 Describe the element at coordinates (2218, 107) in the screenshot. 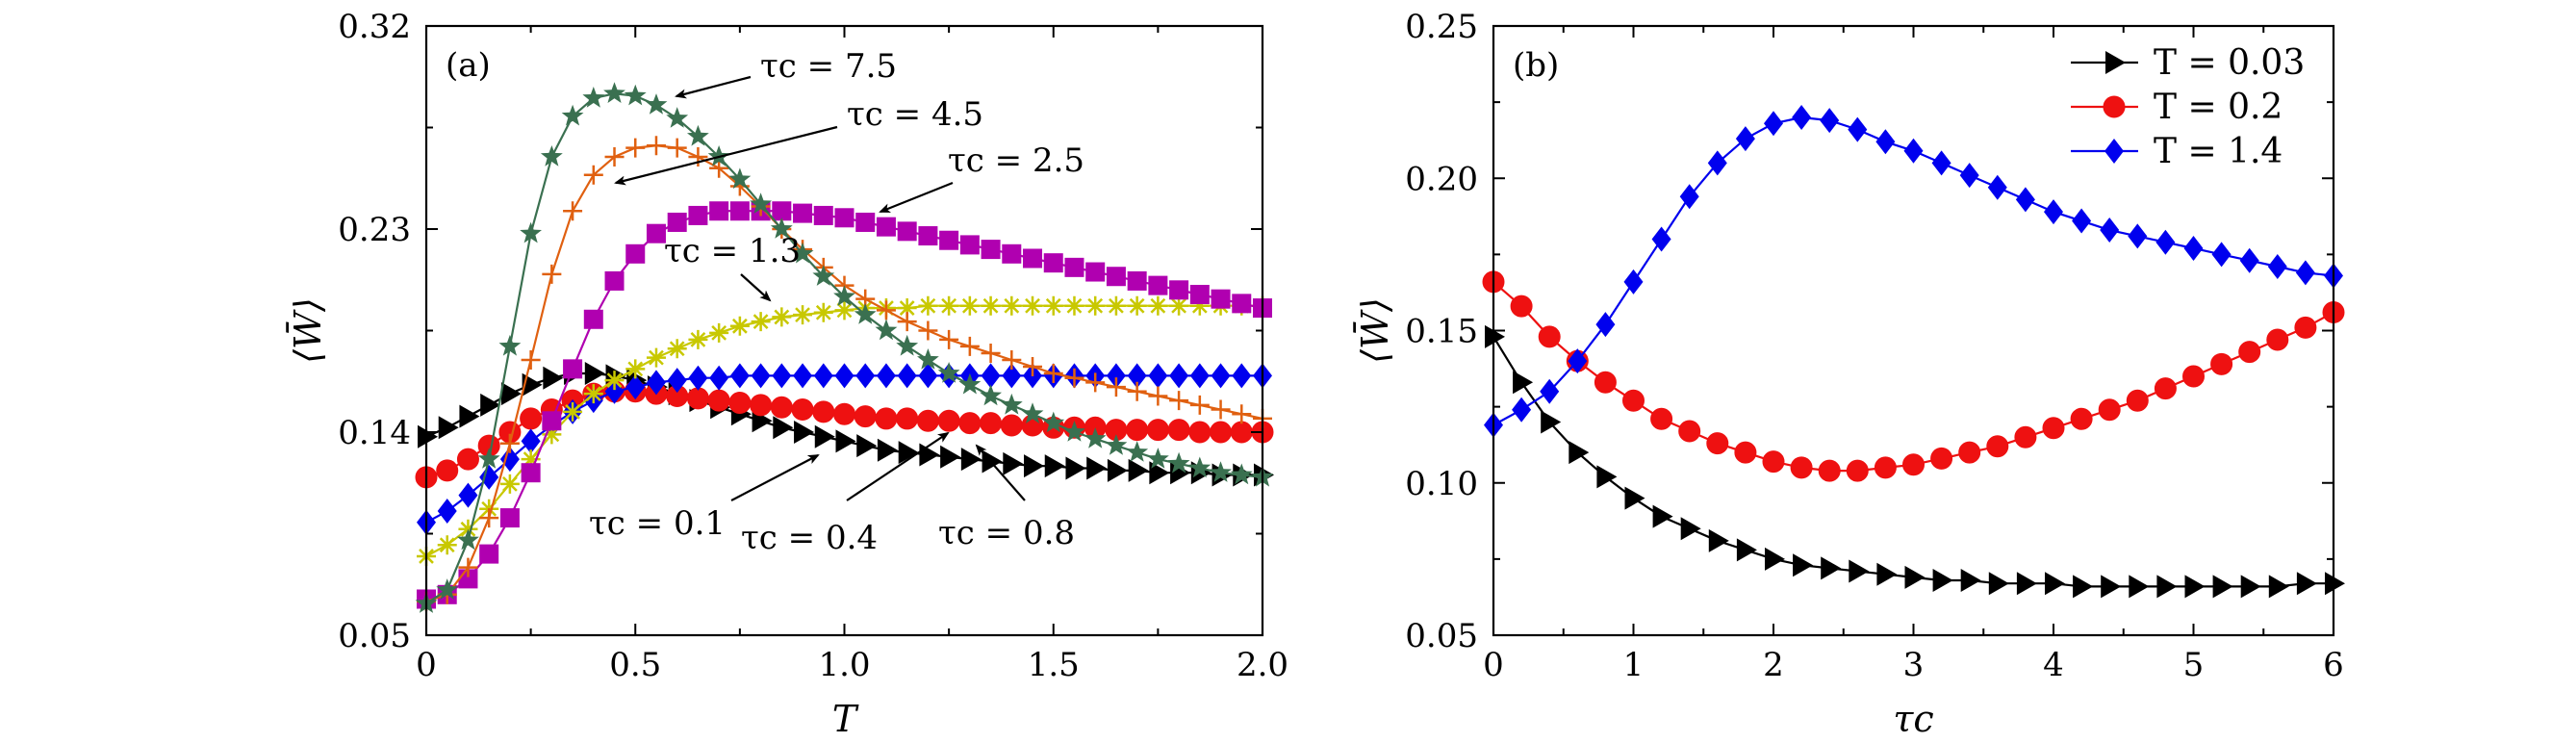

I see `legend-label: T = 0.2` at that location.